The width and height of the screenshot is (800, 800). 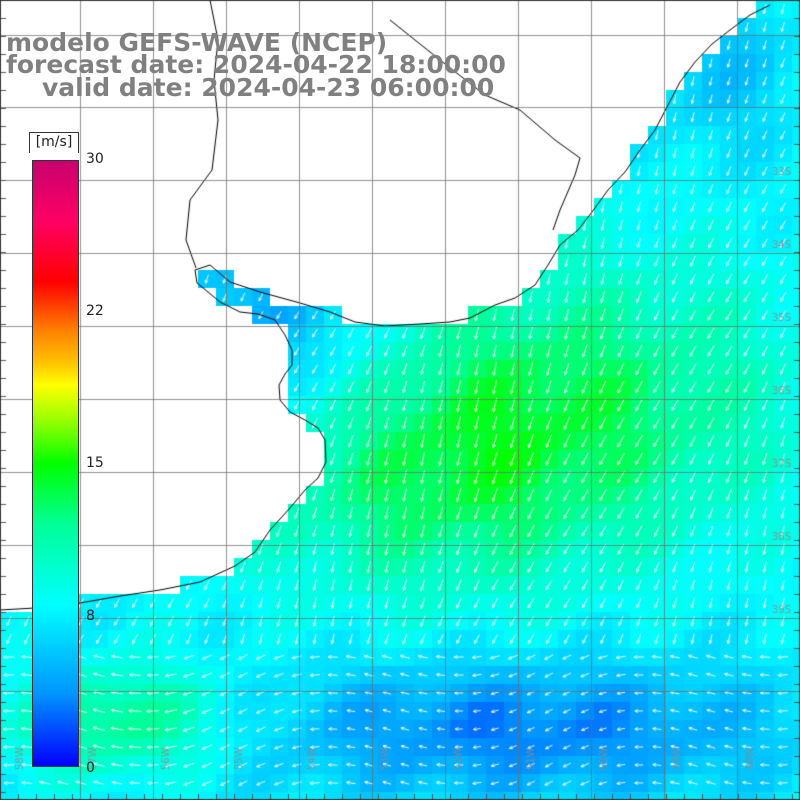 I want to click on colorbar-unit-label: [m/s], so click(x=54, y=142).